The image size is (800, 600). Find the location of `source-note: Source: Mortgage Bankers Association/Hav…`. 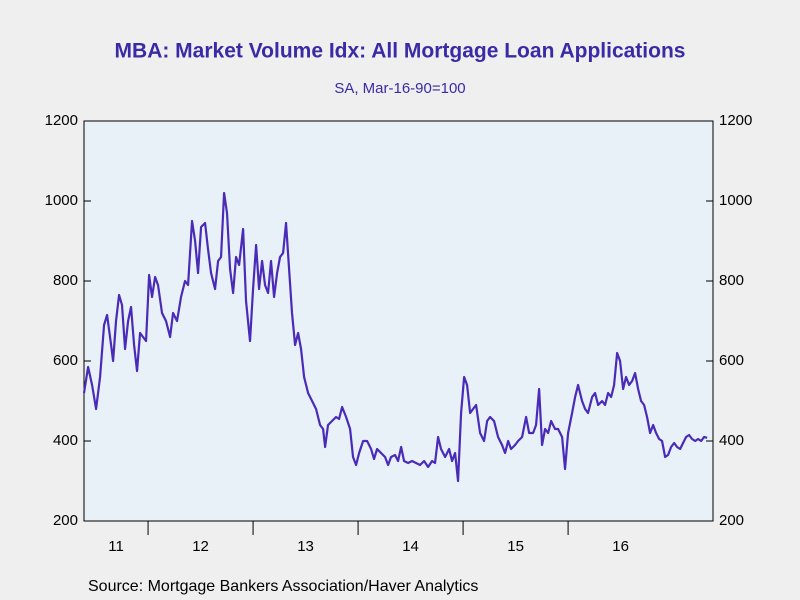

source-note: Source: Mortgage Bankers Association/Hav… is located at coordinates (283, 586).